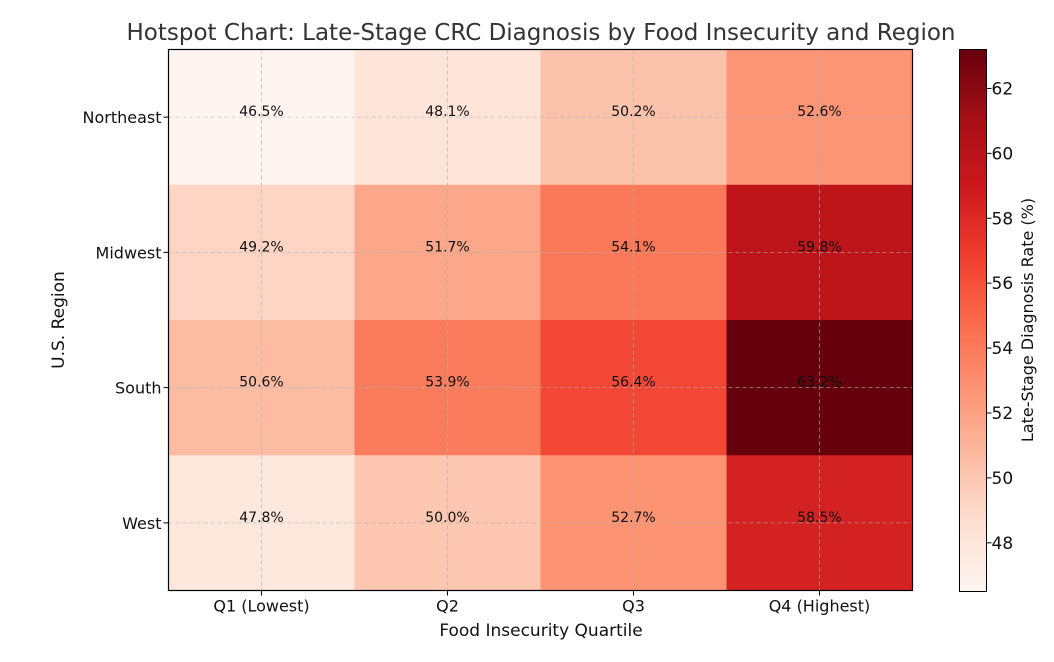  I want to click on colorbar-tick-label: 50, so click(1003, 479).